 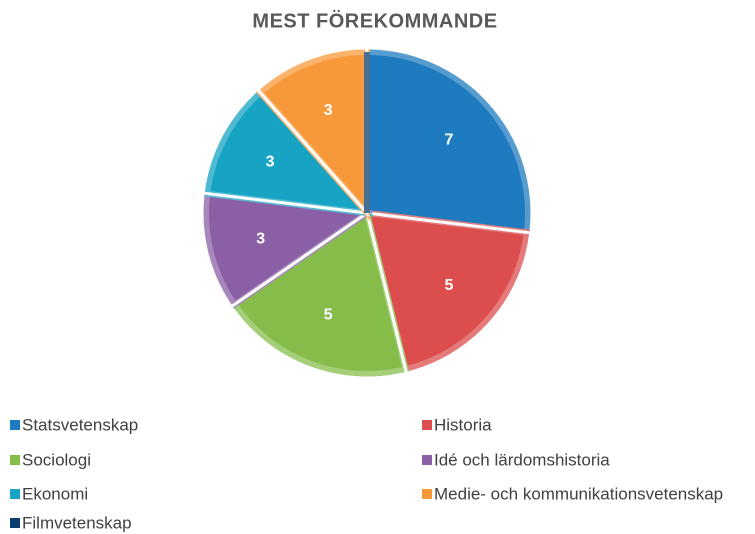 What do you see at coordinates (80, 424) in the screenshot?
I see `legend-label: Statsvetenskap` at bounding box center [80, 424].